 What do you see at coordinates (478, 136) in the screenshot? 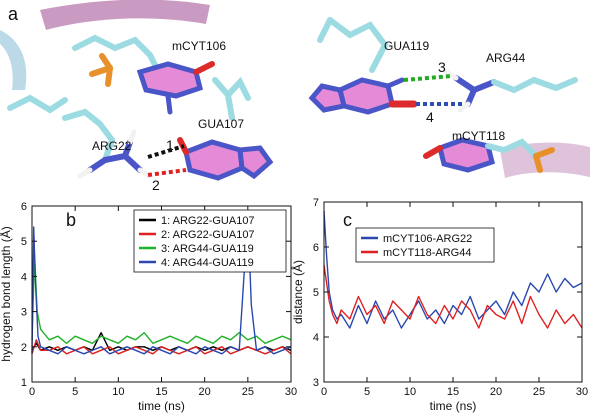
I see `label-mcyt118: mCYT118` at bounding box center [478, 136].